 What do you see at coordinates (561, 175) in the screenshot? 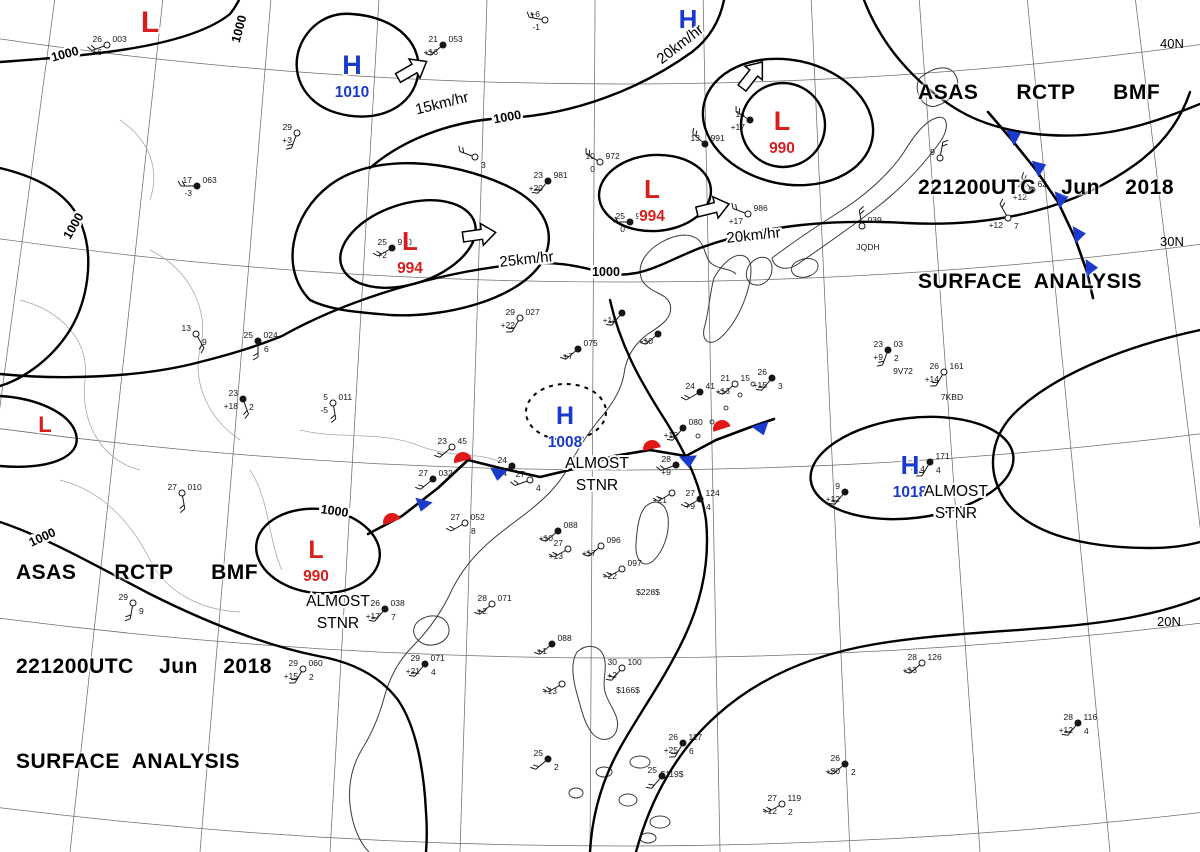
I see `station-pressure: 981` at bounding box center [561, 175].